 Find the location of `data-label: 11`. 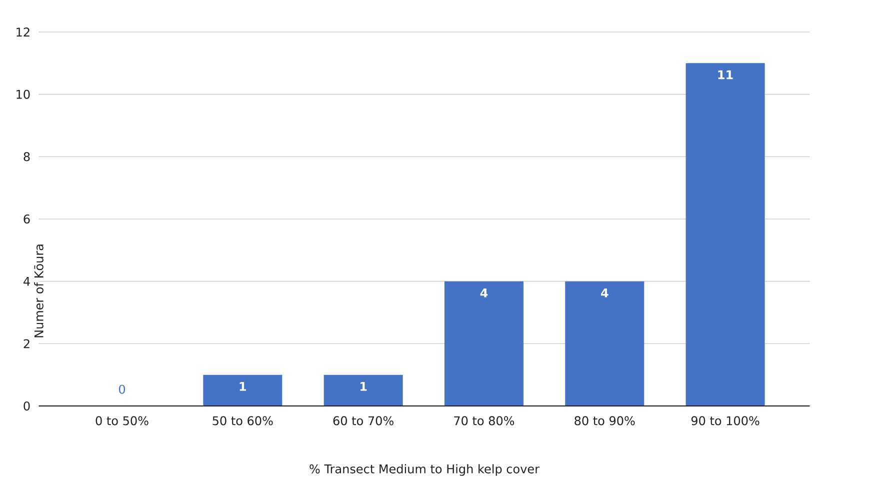

data-label: 11 is located at coordinates (725, 75).